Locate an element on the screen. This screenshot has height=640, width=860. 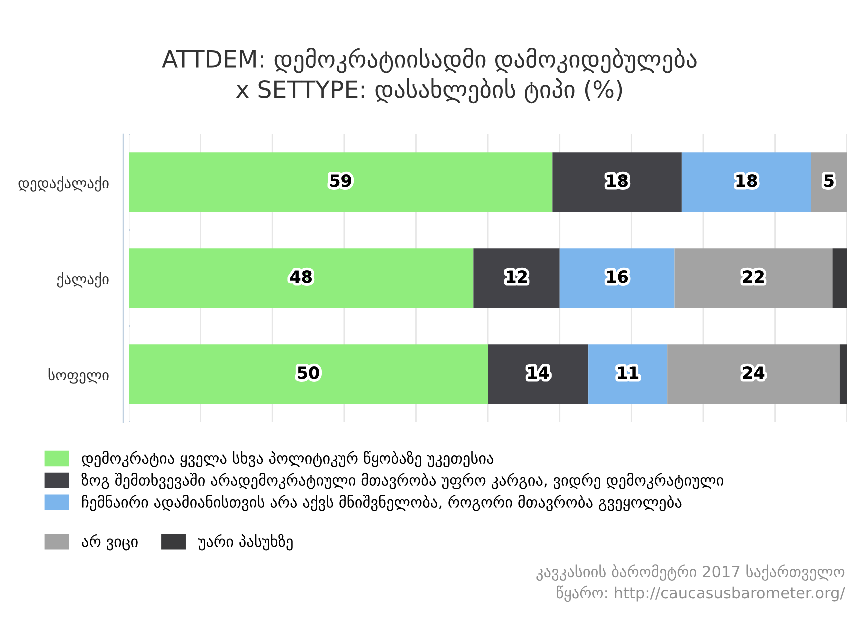
chart-title: ATTDEM: დემოკრატიისადმი დამოკიდებულება x SETTYPE: დასახლების ტიპი (%) is located at coordinates (429, 76).